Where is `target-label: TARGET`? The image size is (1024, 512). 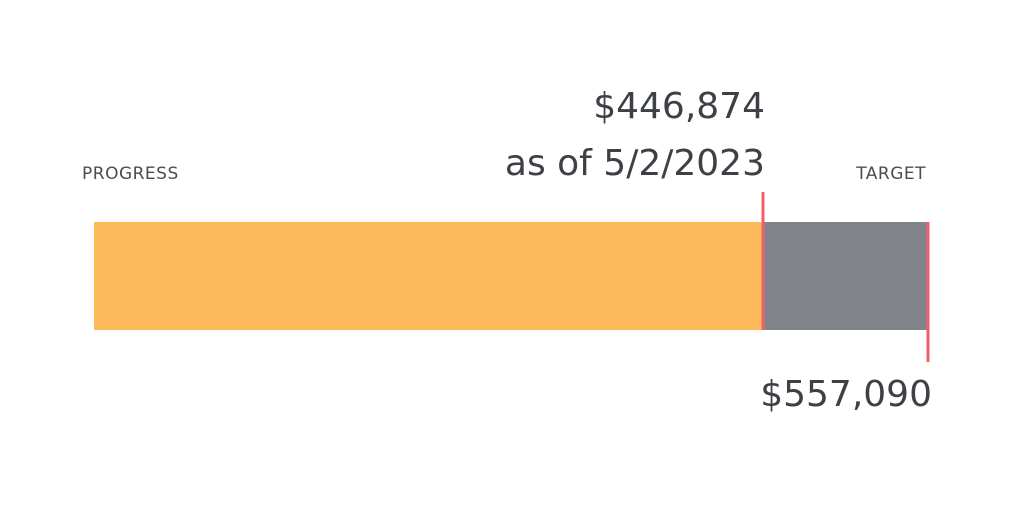
target-label: TARGET is located at coordinates (890, 174).